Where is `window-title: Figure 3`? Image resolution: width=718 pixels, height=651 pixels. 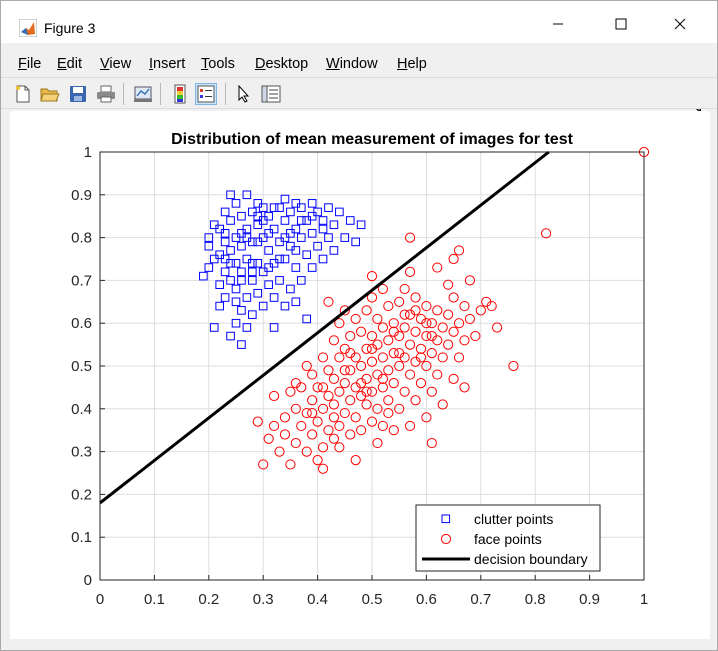
window-title: Figure 3 is located at coordinates (70, 28).